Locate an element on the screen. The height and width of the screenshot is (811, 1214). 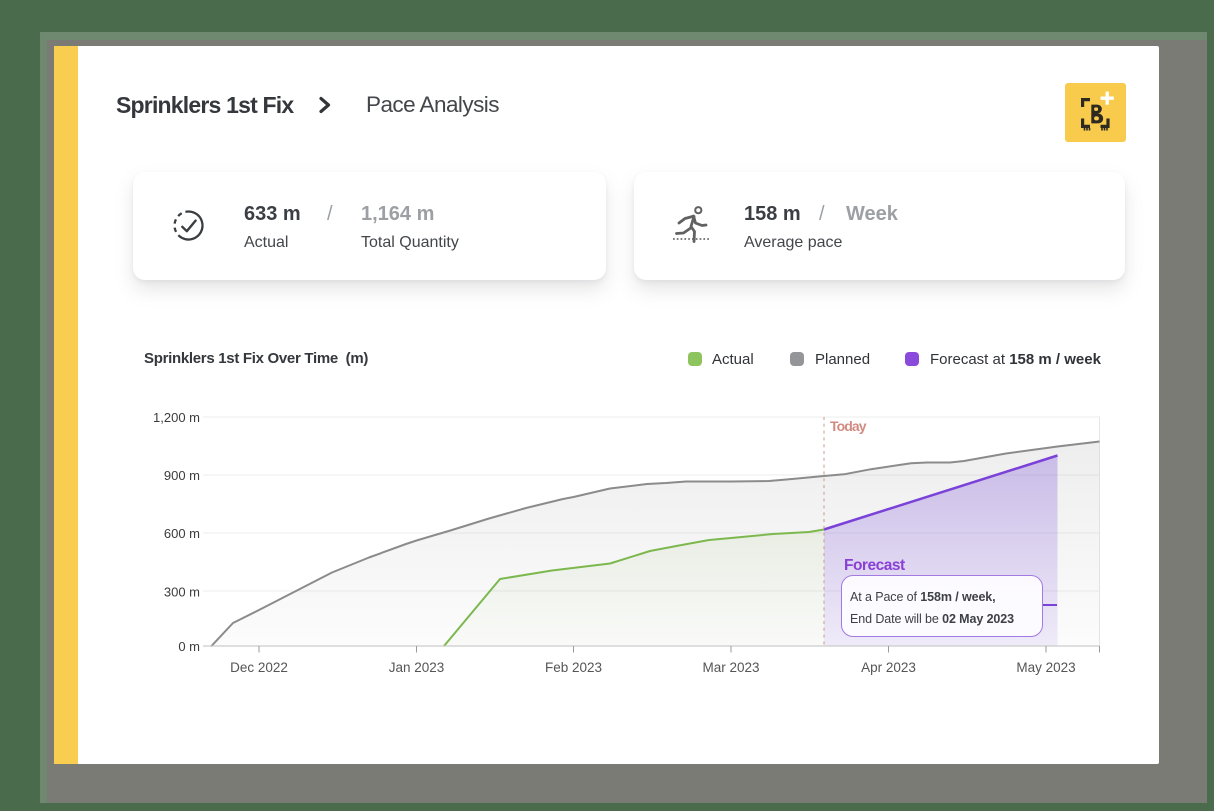
svg-text: Mar 2023 is located at coordinates (730, 667).